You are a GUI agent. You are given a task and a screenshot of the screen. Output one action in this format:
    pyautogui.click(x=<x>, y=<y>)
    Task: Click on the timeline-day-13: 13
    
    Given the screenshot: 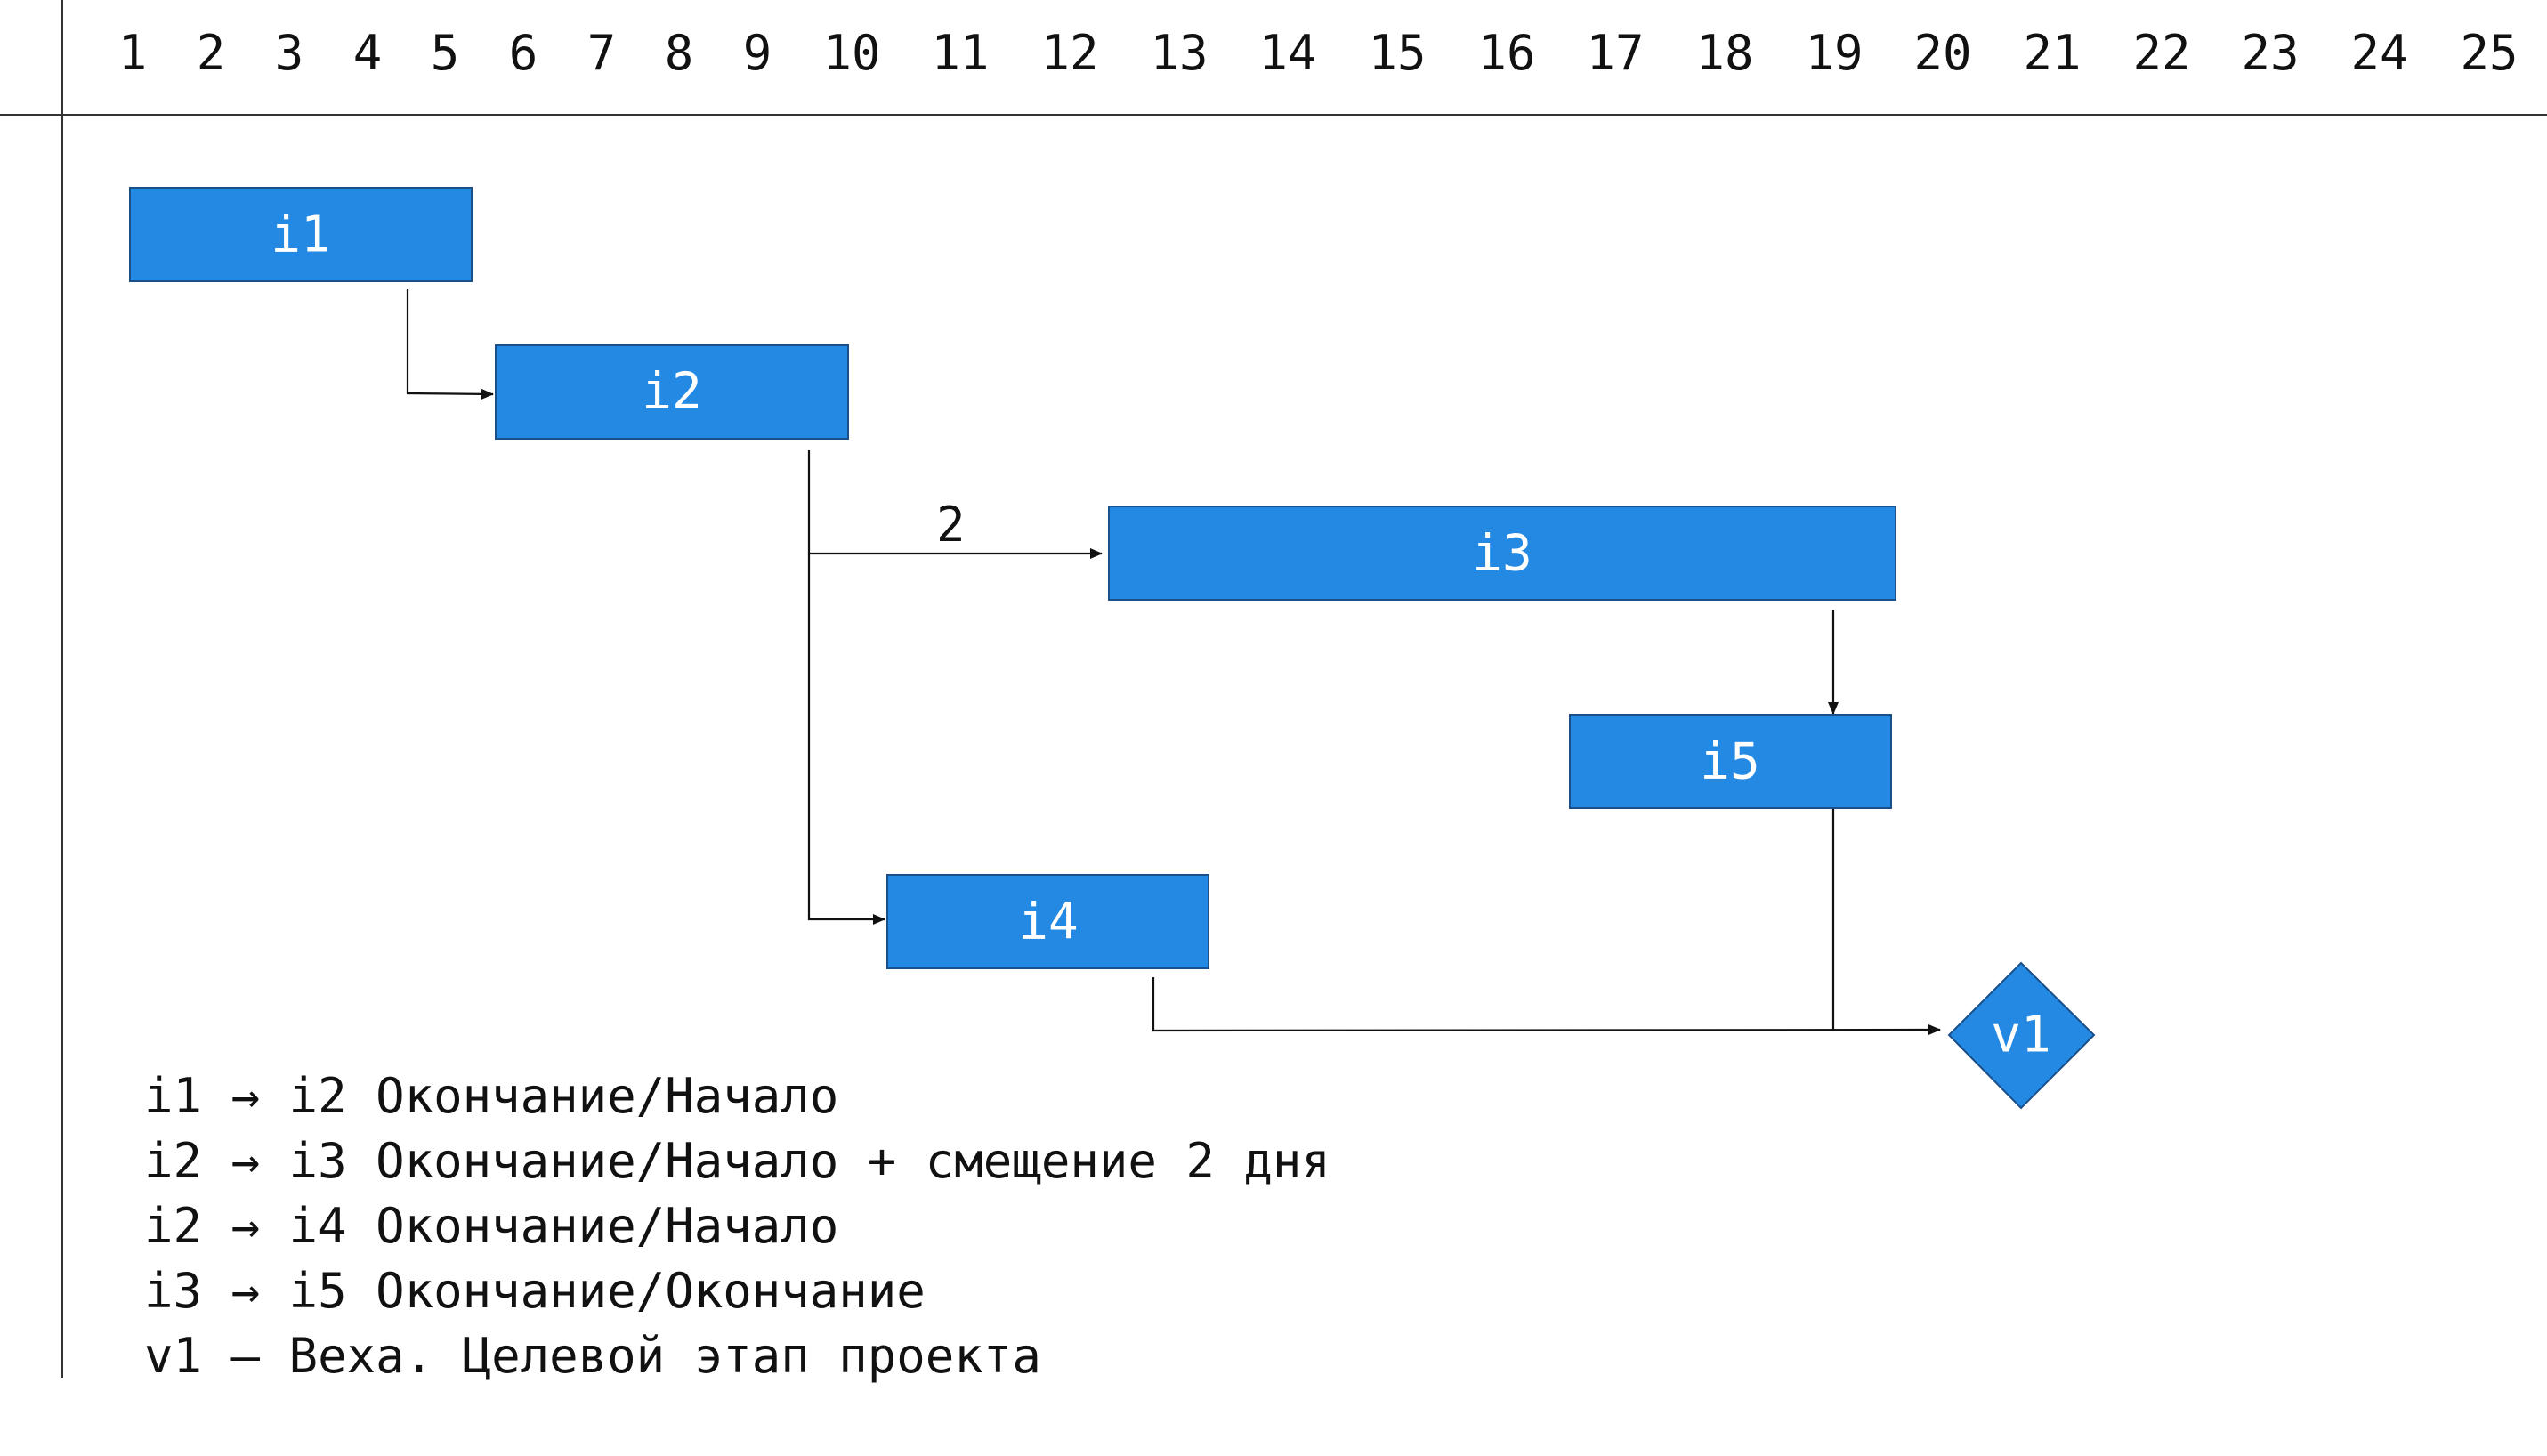 What is the action you would take?
    pyautogui.click(x=1179, y=53)
    